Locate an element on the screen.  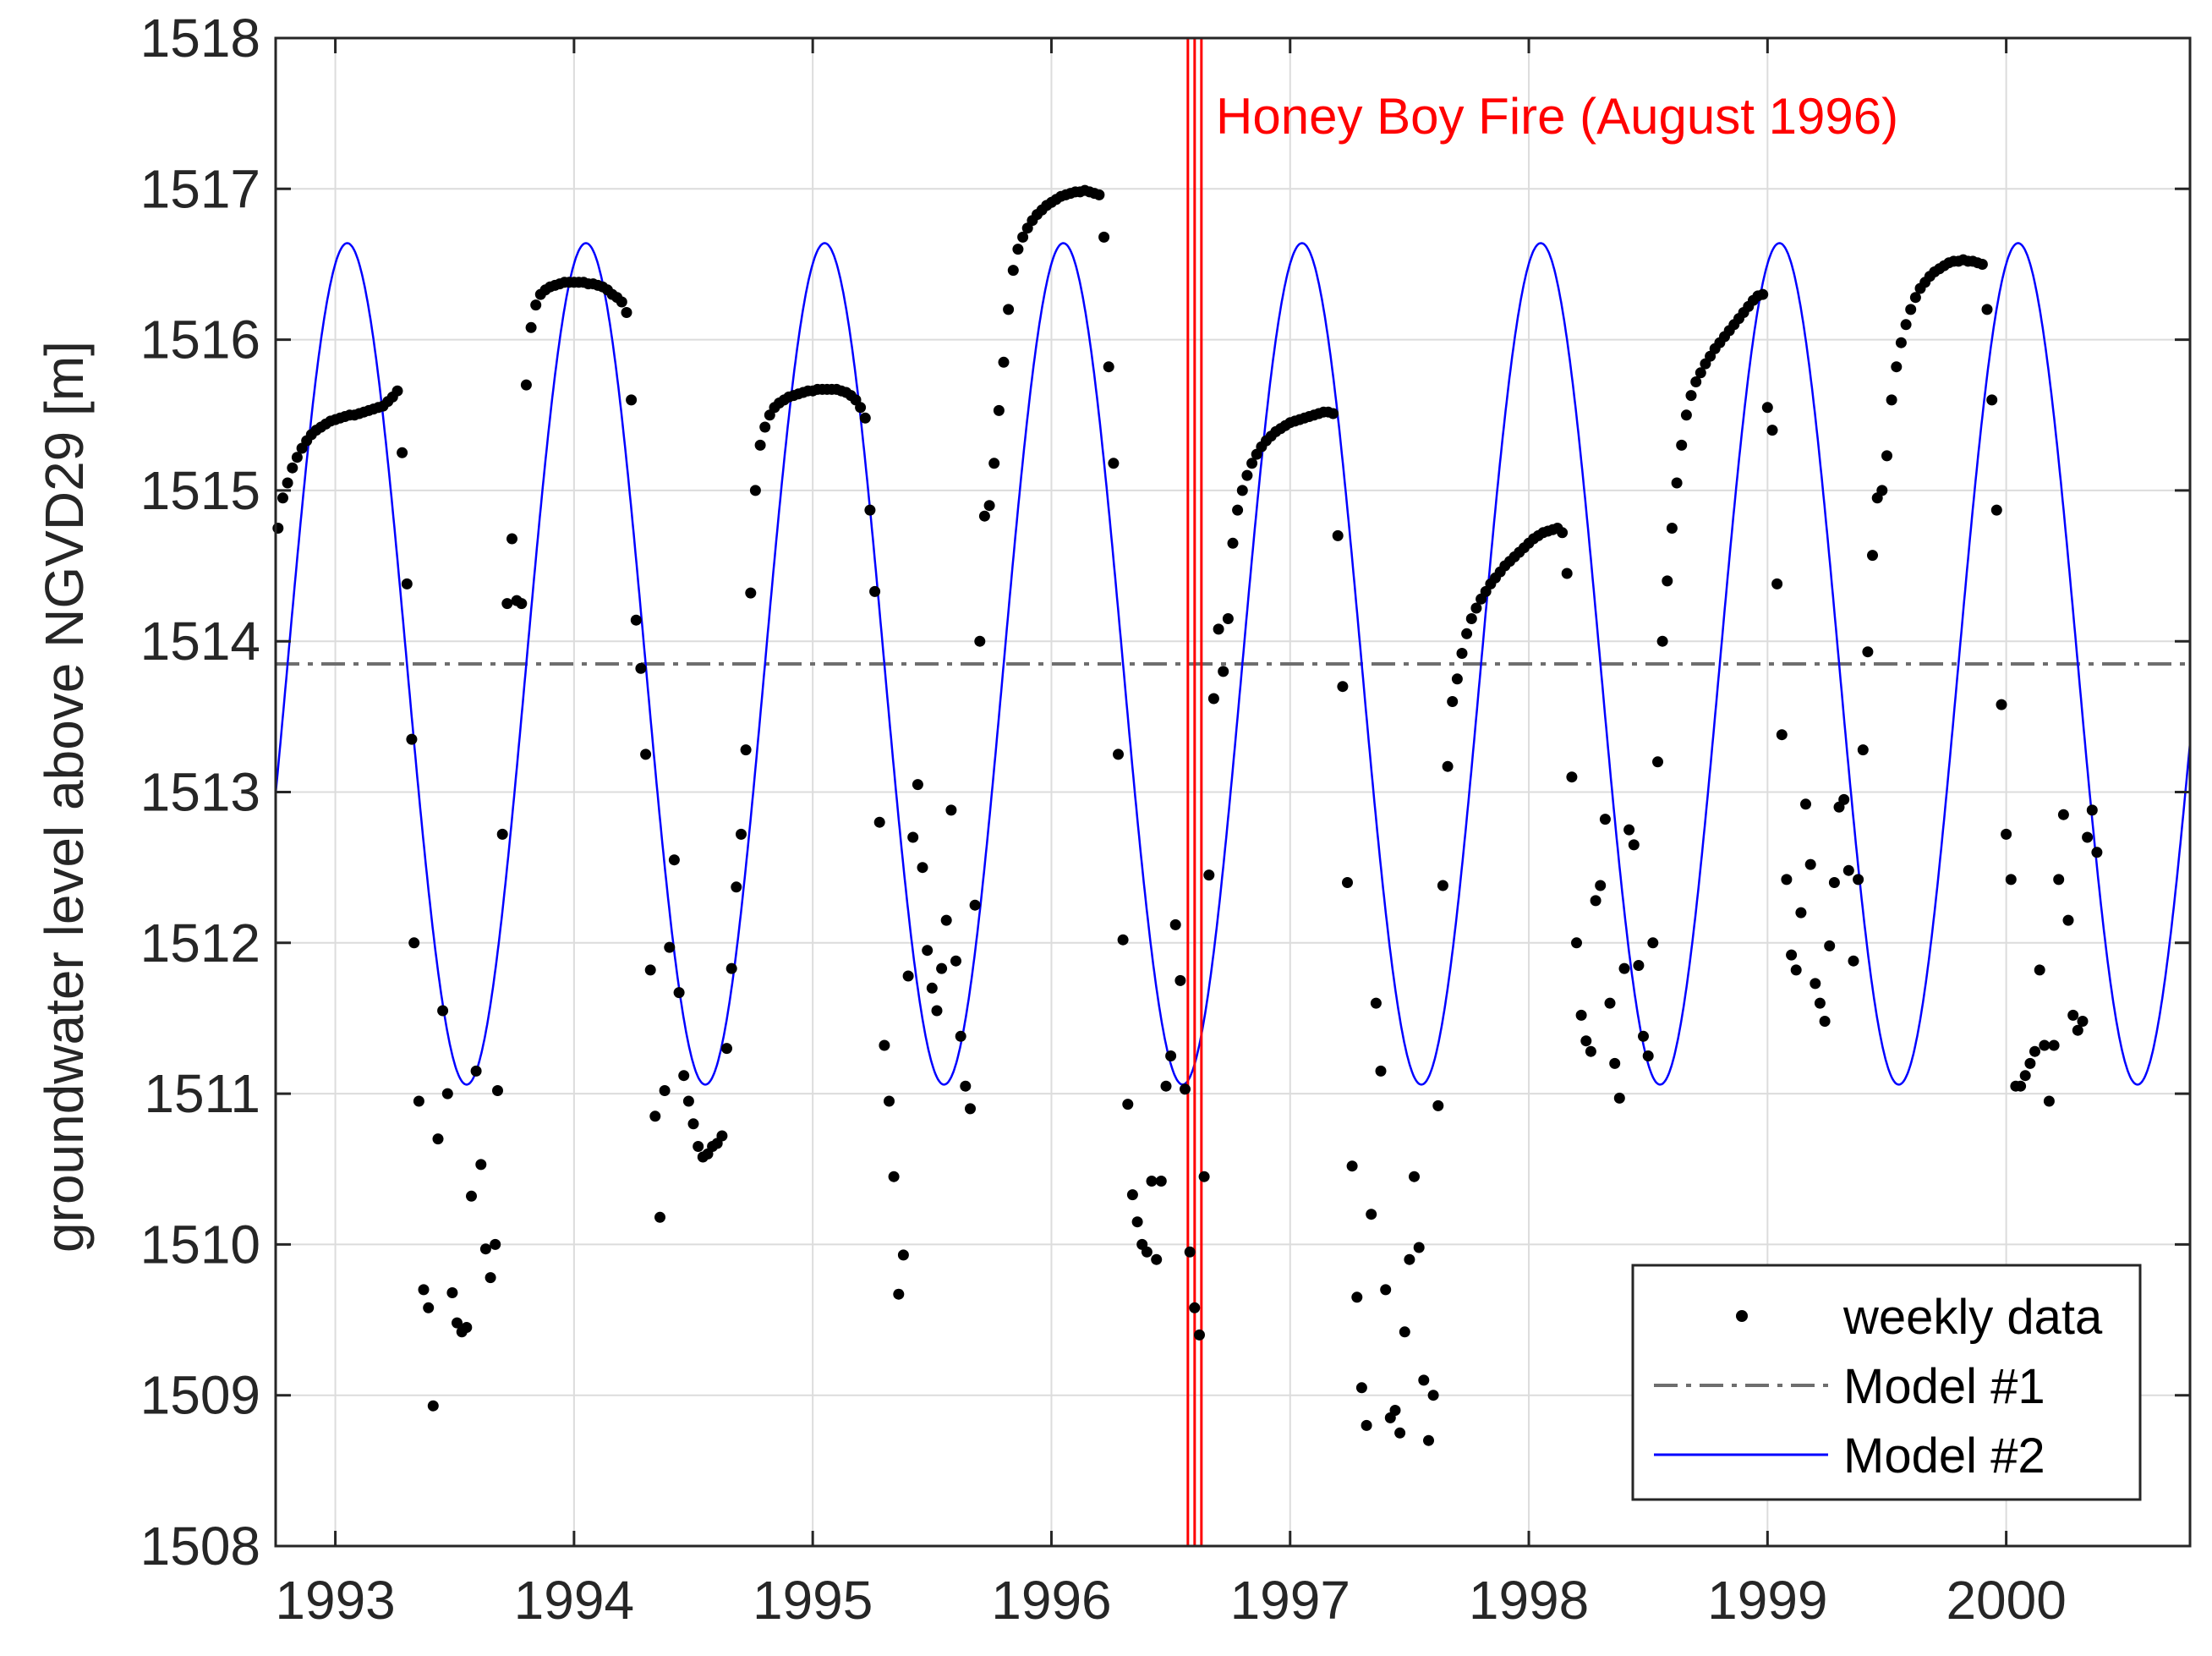
legend-box is located at coordinates (1886, 1382).